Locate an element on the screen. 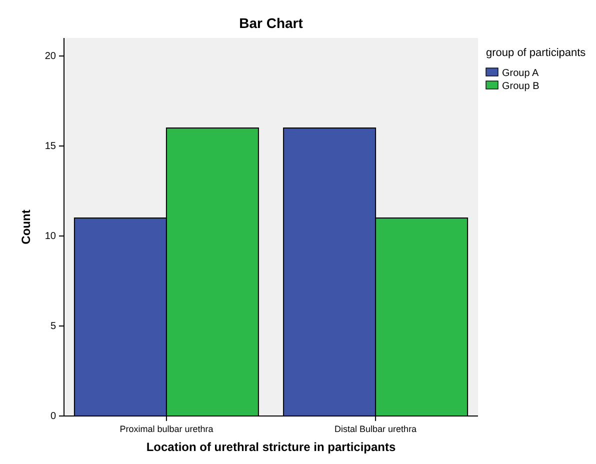 Image resolution: width=596 pixels, height=464 pixels. x-tick-label: Proximal bulbar urethra is located at coordinates (167, 429).